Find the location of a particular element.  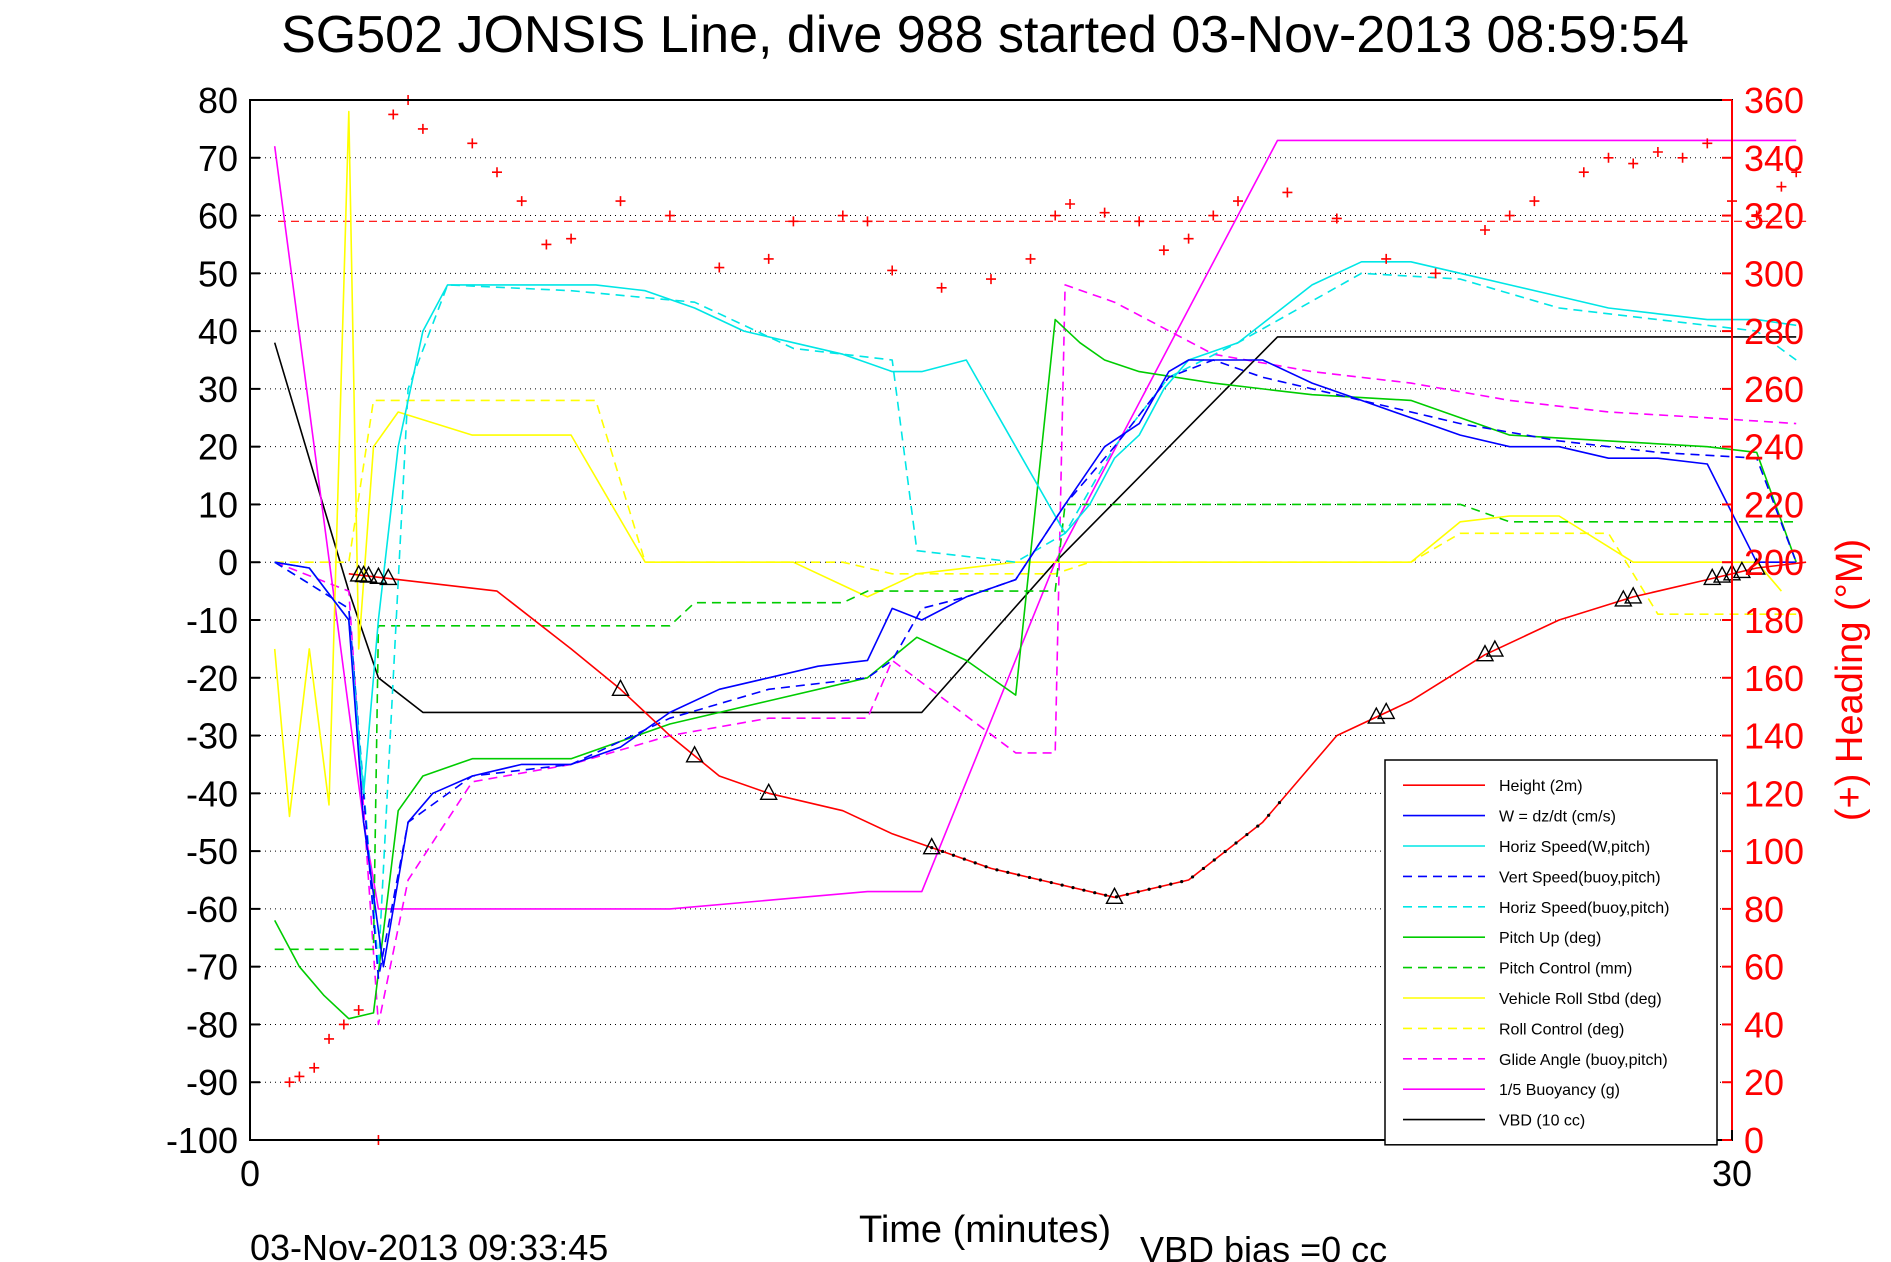

y-tick-label-right: 220 is located at coordinates (1774, 504).